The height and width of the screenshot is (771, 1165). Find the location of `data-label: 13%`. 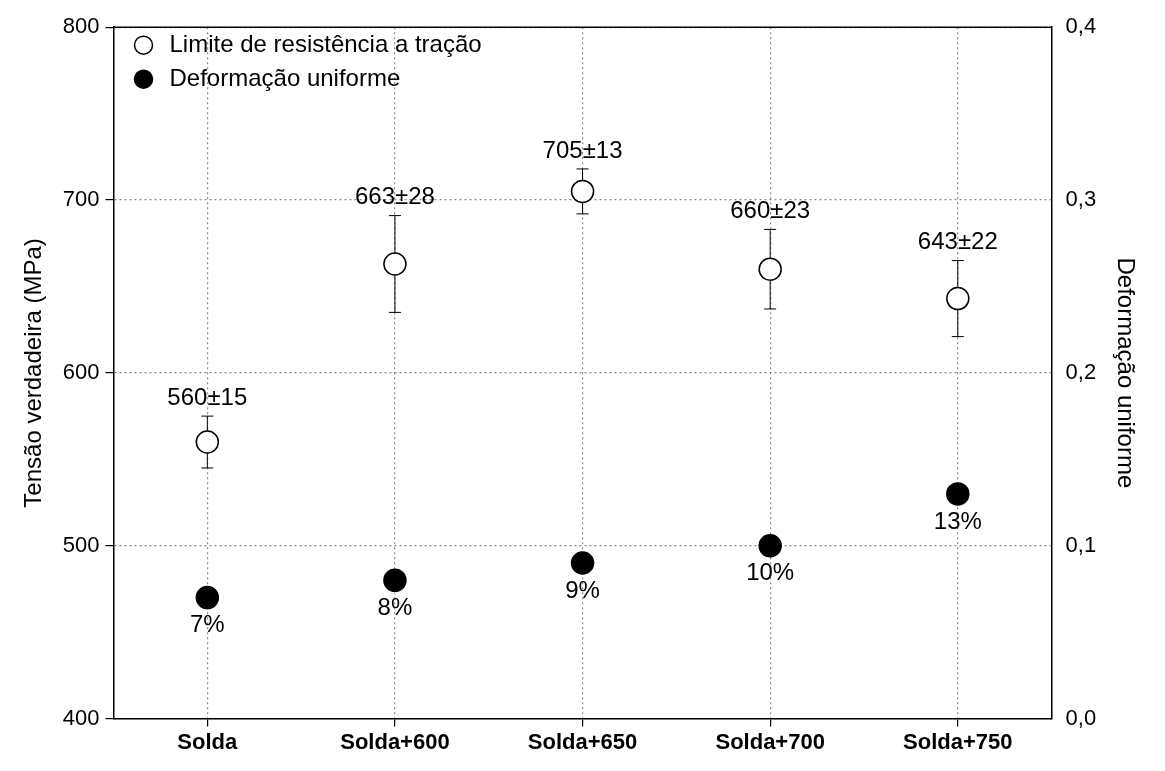

data-label: 13% is located at coordinates (957, 520).